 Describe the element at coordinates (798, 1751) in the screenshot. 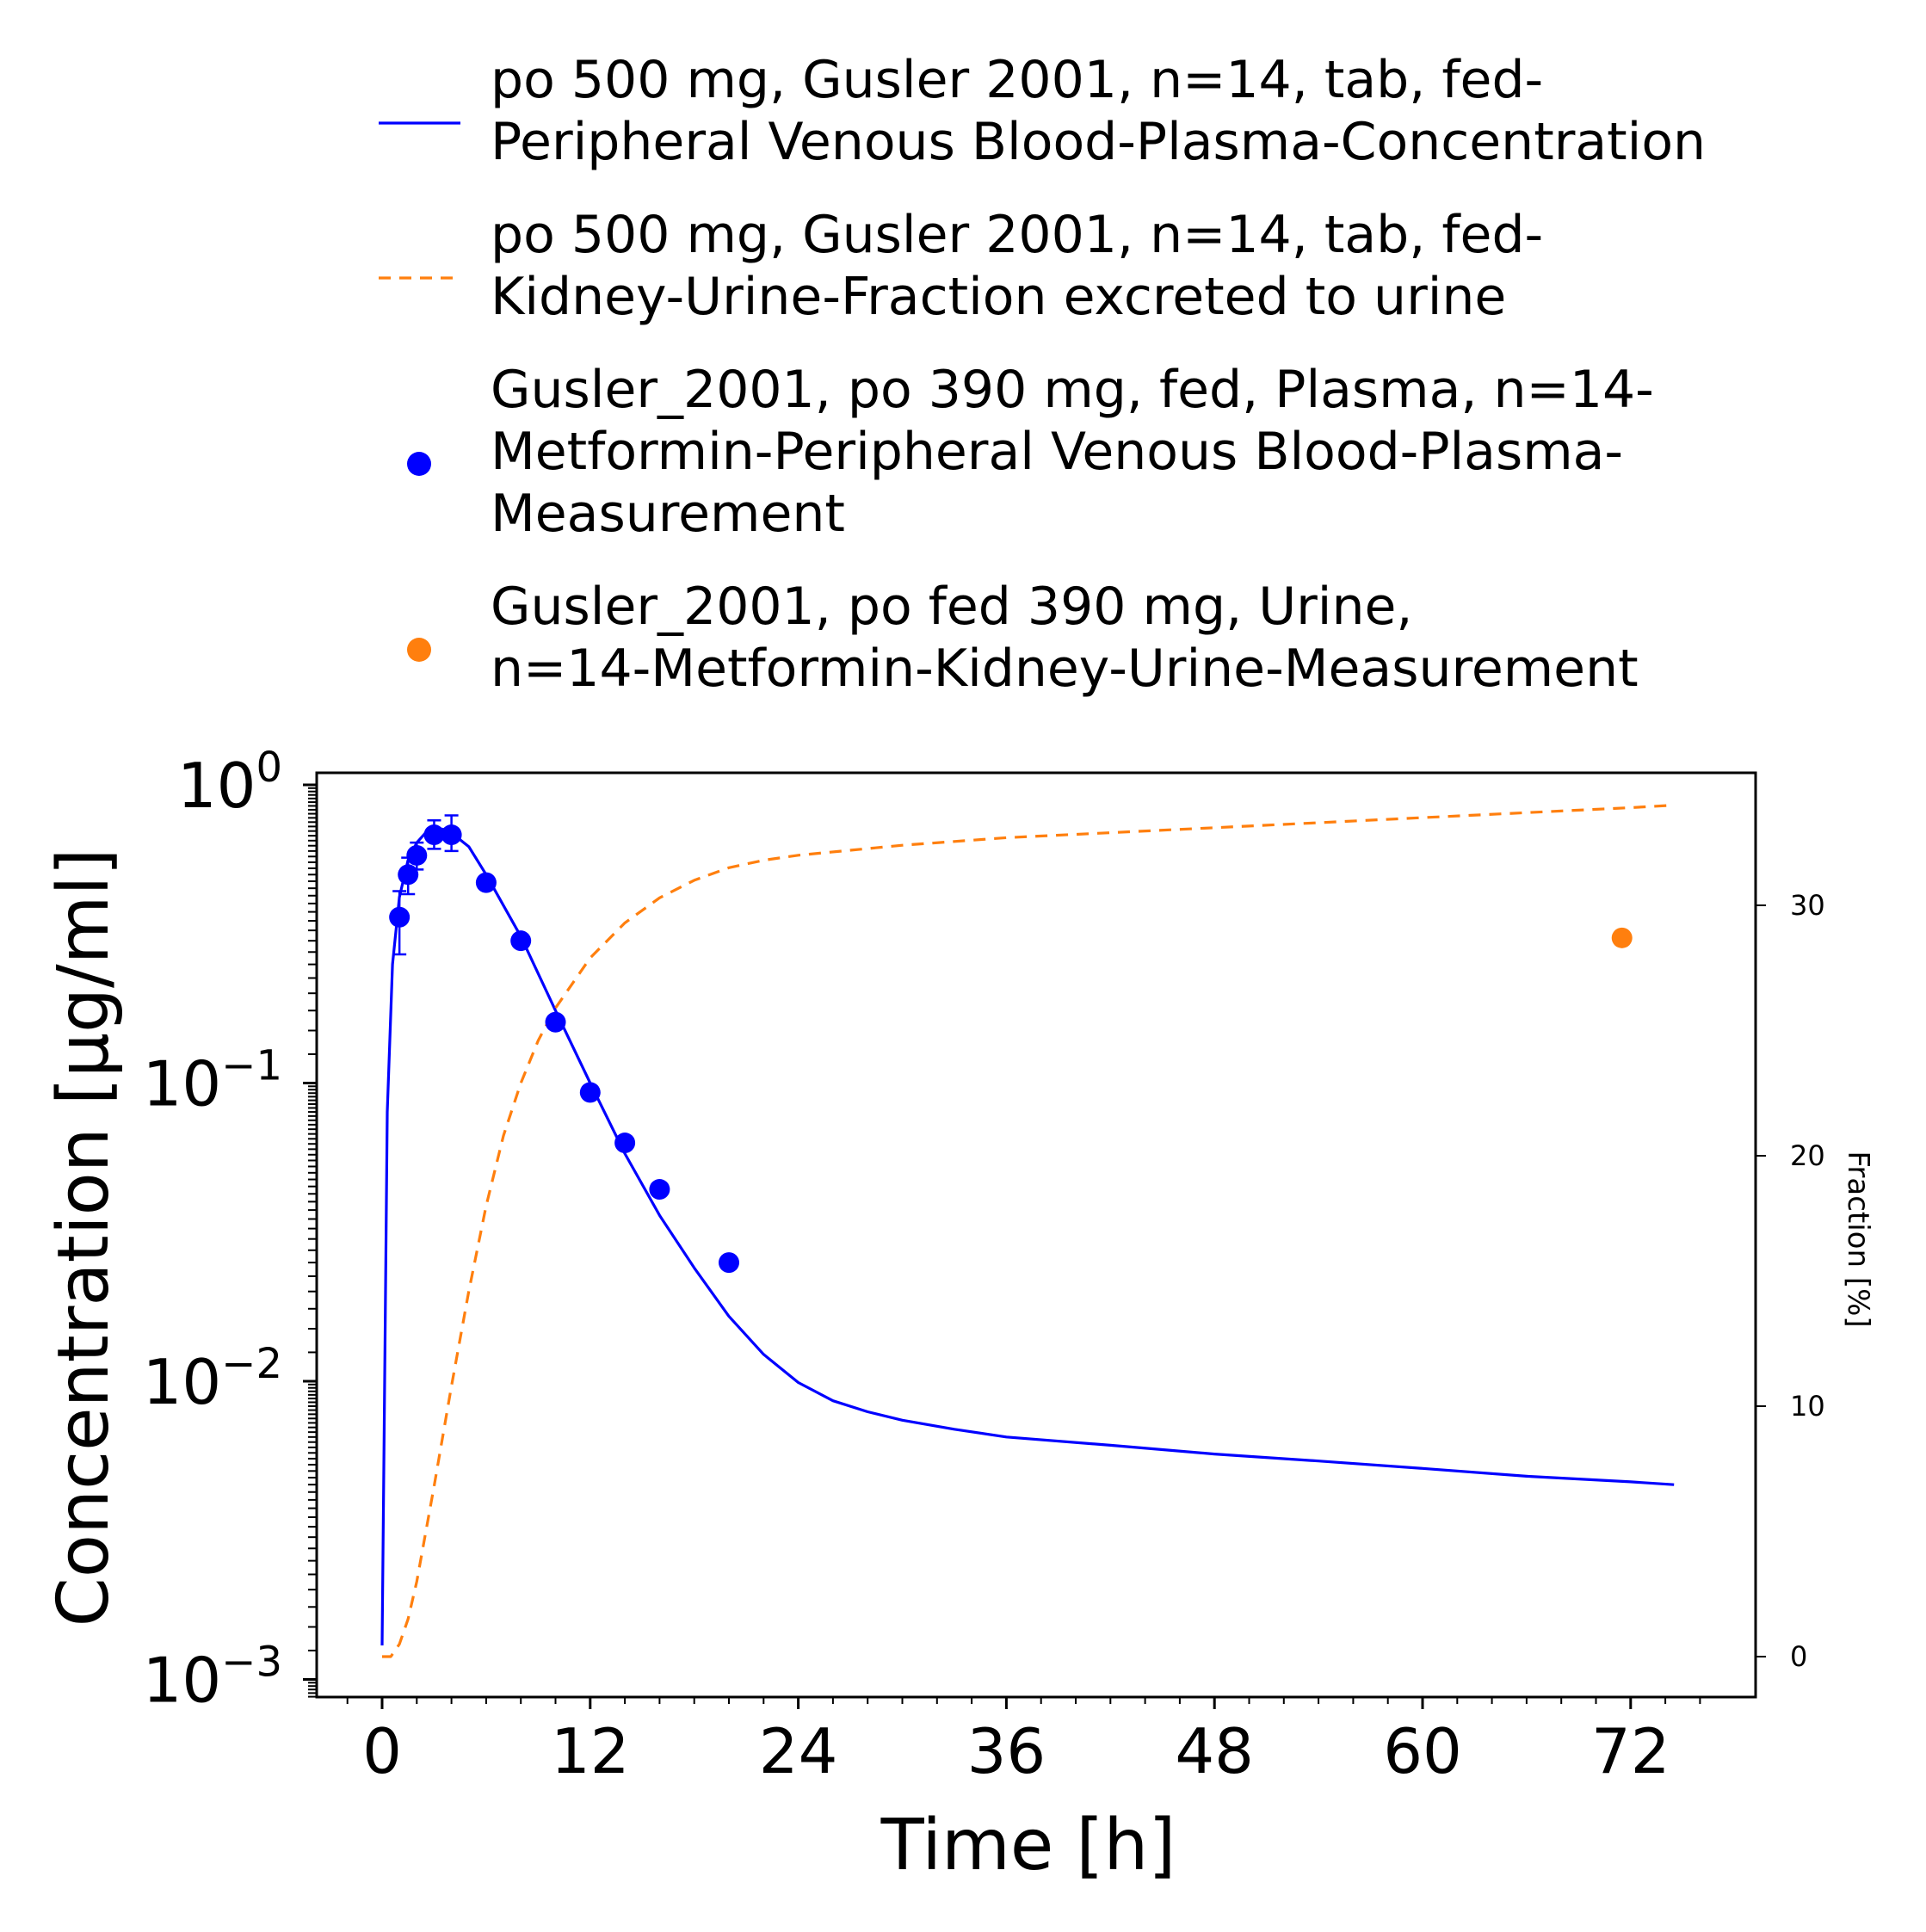

I see `x-tick-label: 24` at that location.